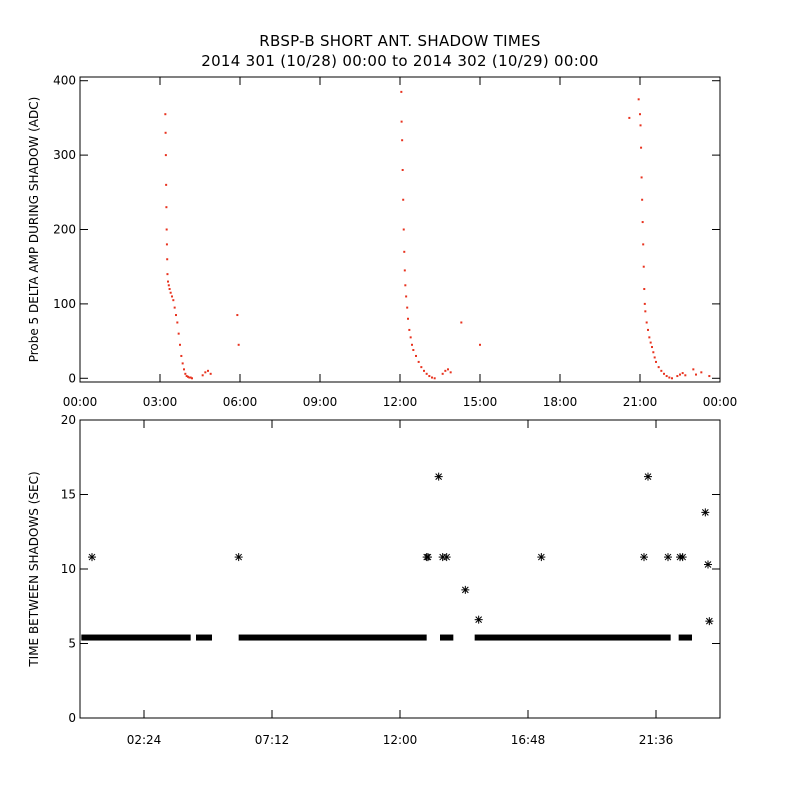  What do you see at coordinates (560, 402) in the screenshot?
I see `x-tick-label: 18:00` at bounding box center [560, 402].